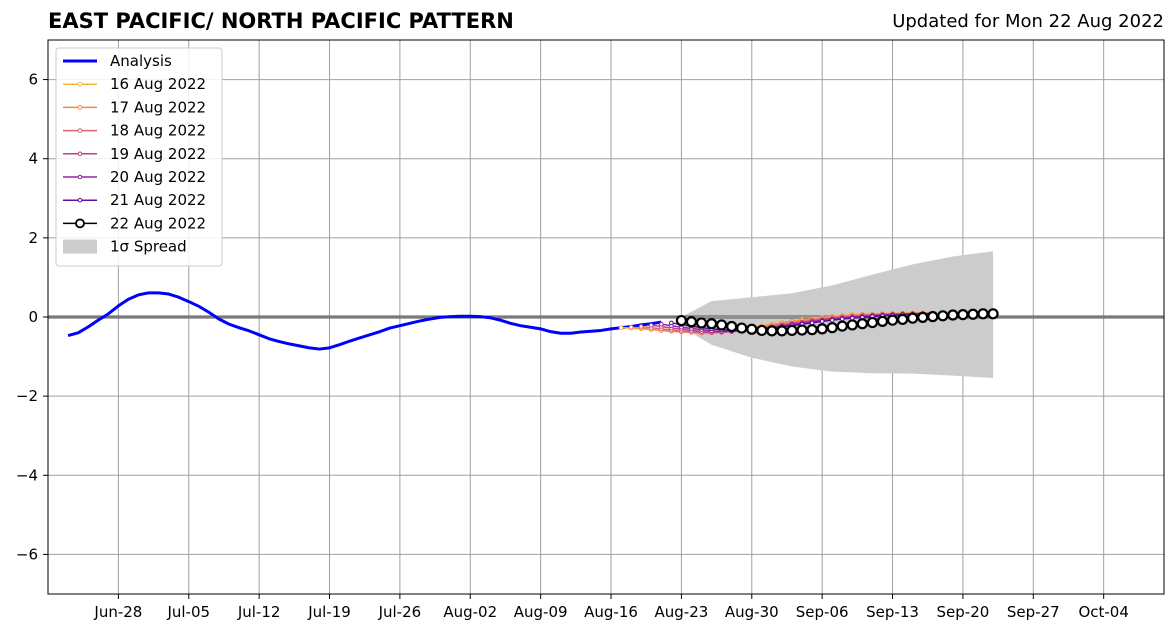 The image size is (1176, 633). I want to click on spread-layer, so click(837, 314).